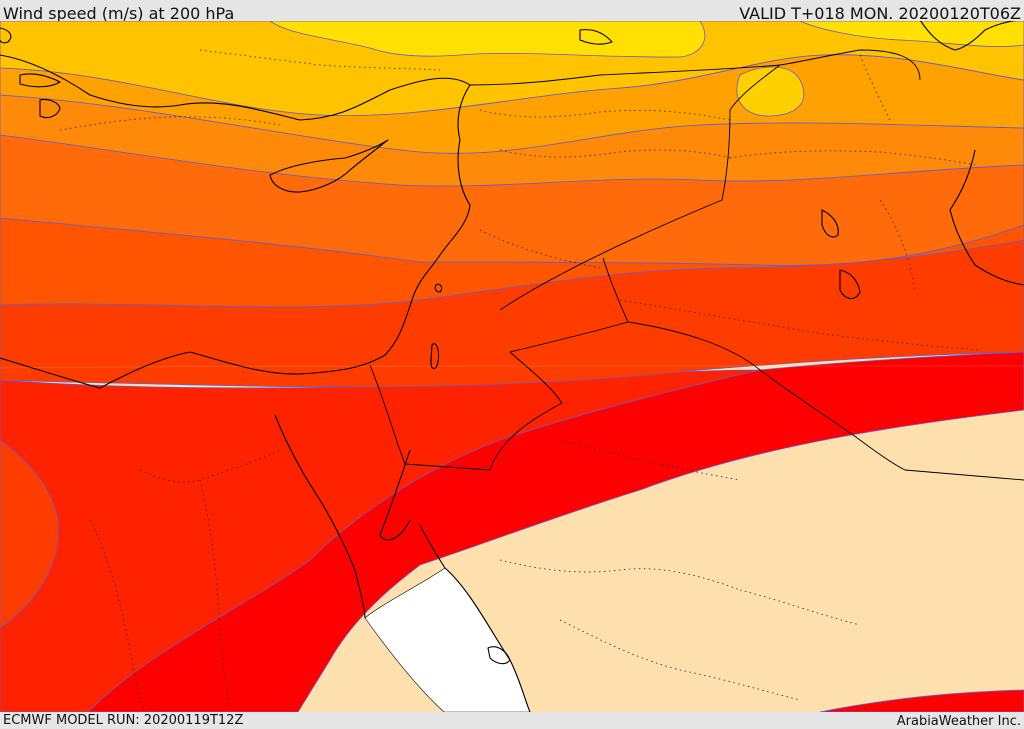  What do you see at coordinates (123, 720) in the screenshot?
I see `model-run-label: ECMWF MODEL RUN: 20200119T12Z` at bounding box center [123, 720].